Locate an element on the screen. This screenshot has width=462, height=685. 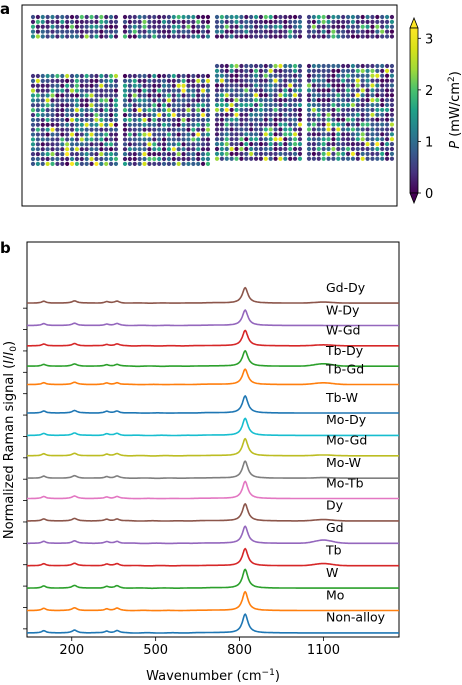
series-label: Mo-Gd is located at coordinates (346, 440).